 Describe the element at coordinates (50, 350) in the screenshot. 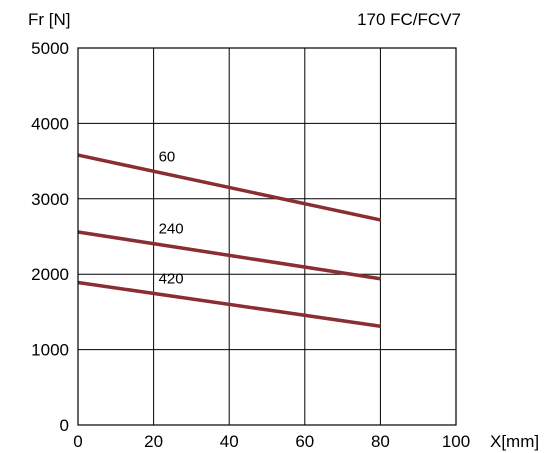

I see `y-tick-label: 1000` at that location.